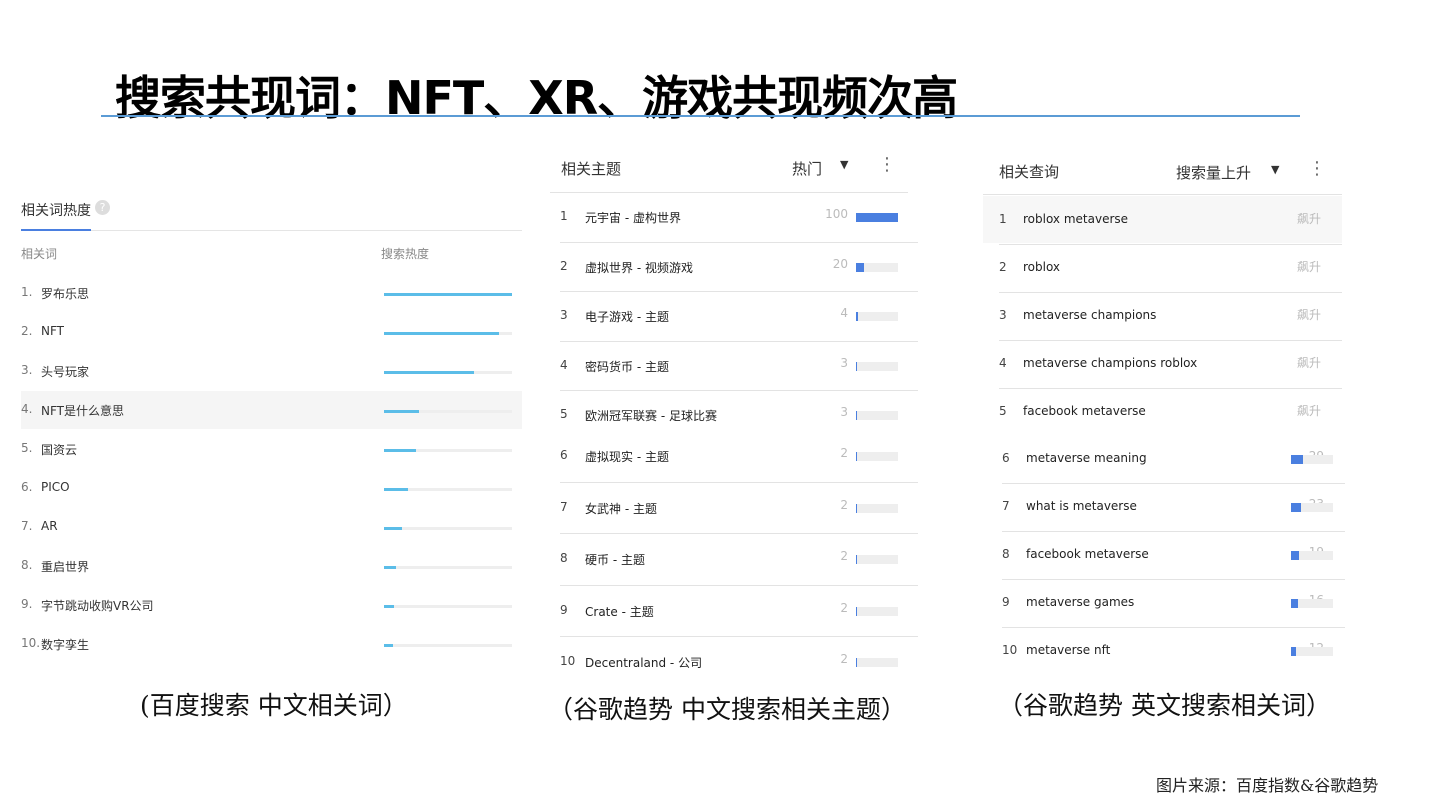  I want to click on word: NFT, so click(52, 331).